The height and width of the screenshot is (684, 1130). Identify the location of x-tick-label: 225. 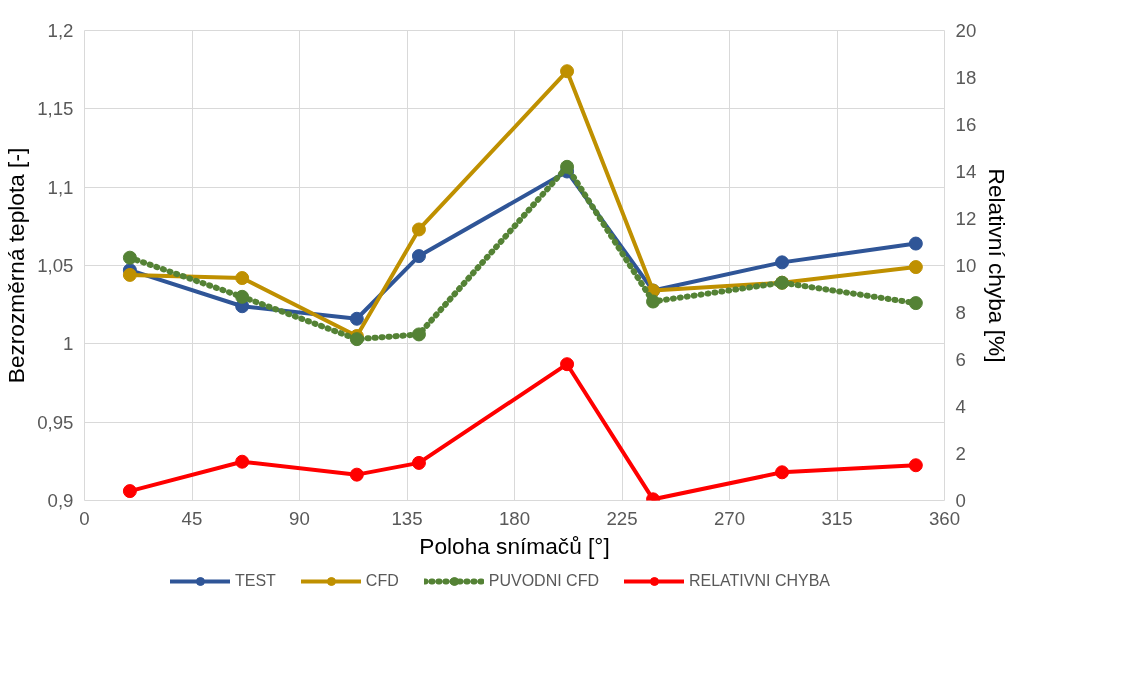
(622, 518).